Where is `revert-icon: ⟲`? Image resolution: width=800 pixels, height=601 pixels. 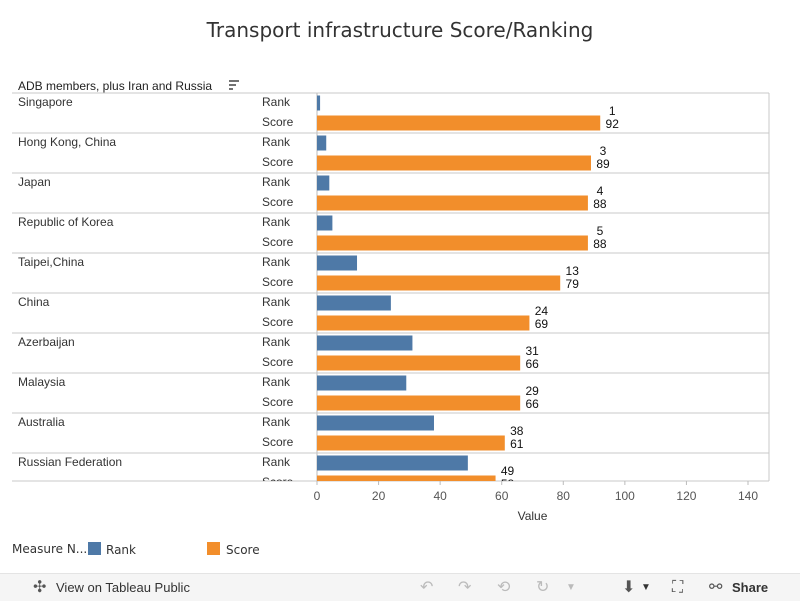 revert-icon: ⟲ is located at coordinates (504, 587).